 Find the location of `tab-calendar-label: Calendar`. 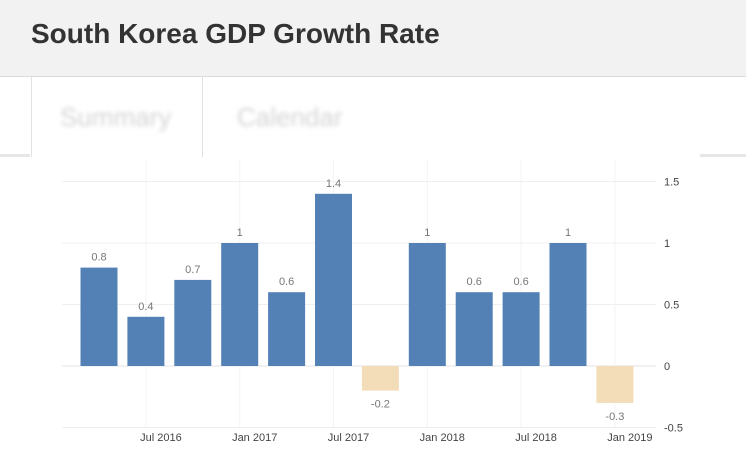

tab-calendar-label: Calendar is located at coordinates (290, 117).